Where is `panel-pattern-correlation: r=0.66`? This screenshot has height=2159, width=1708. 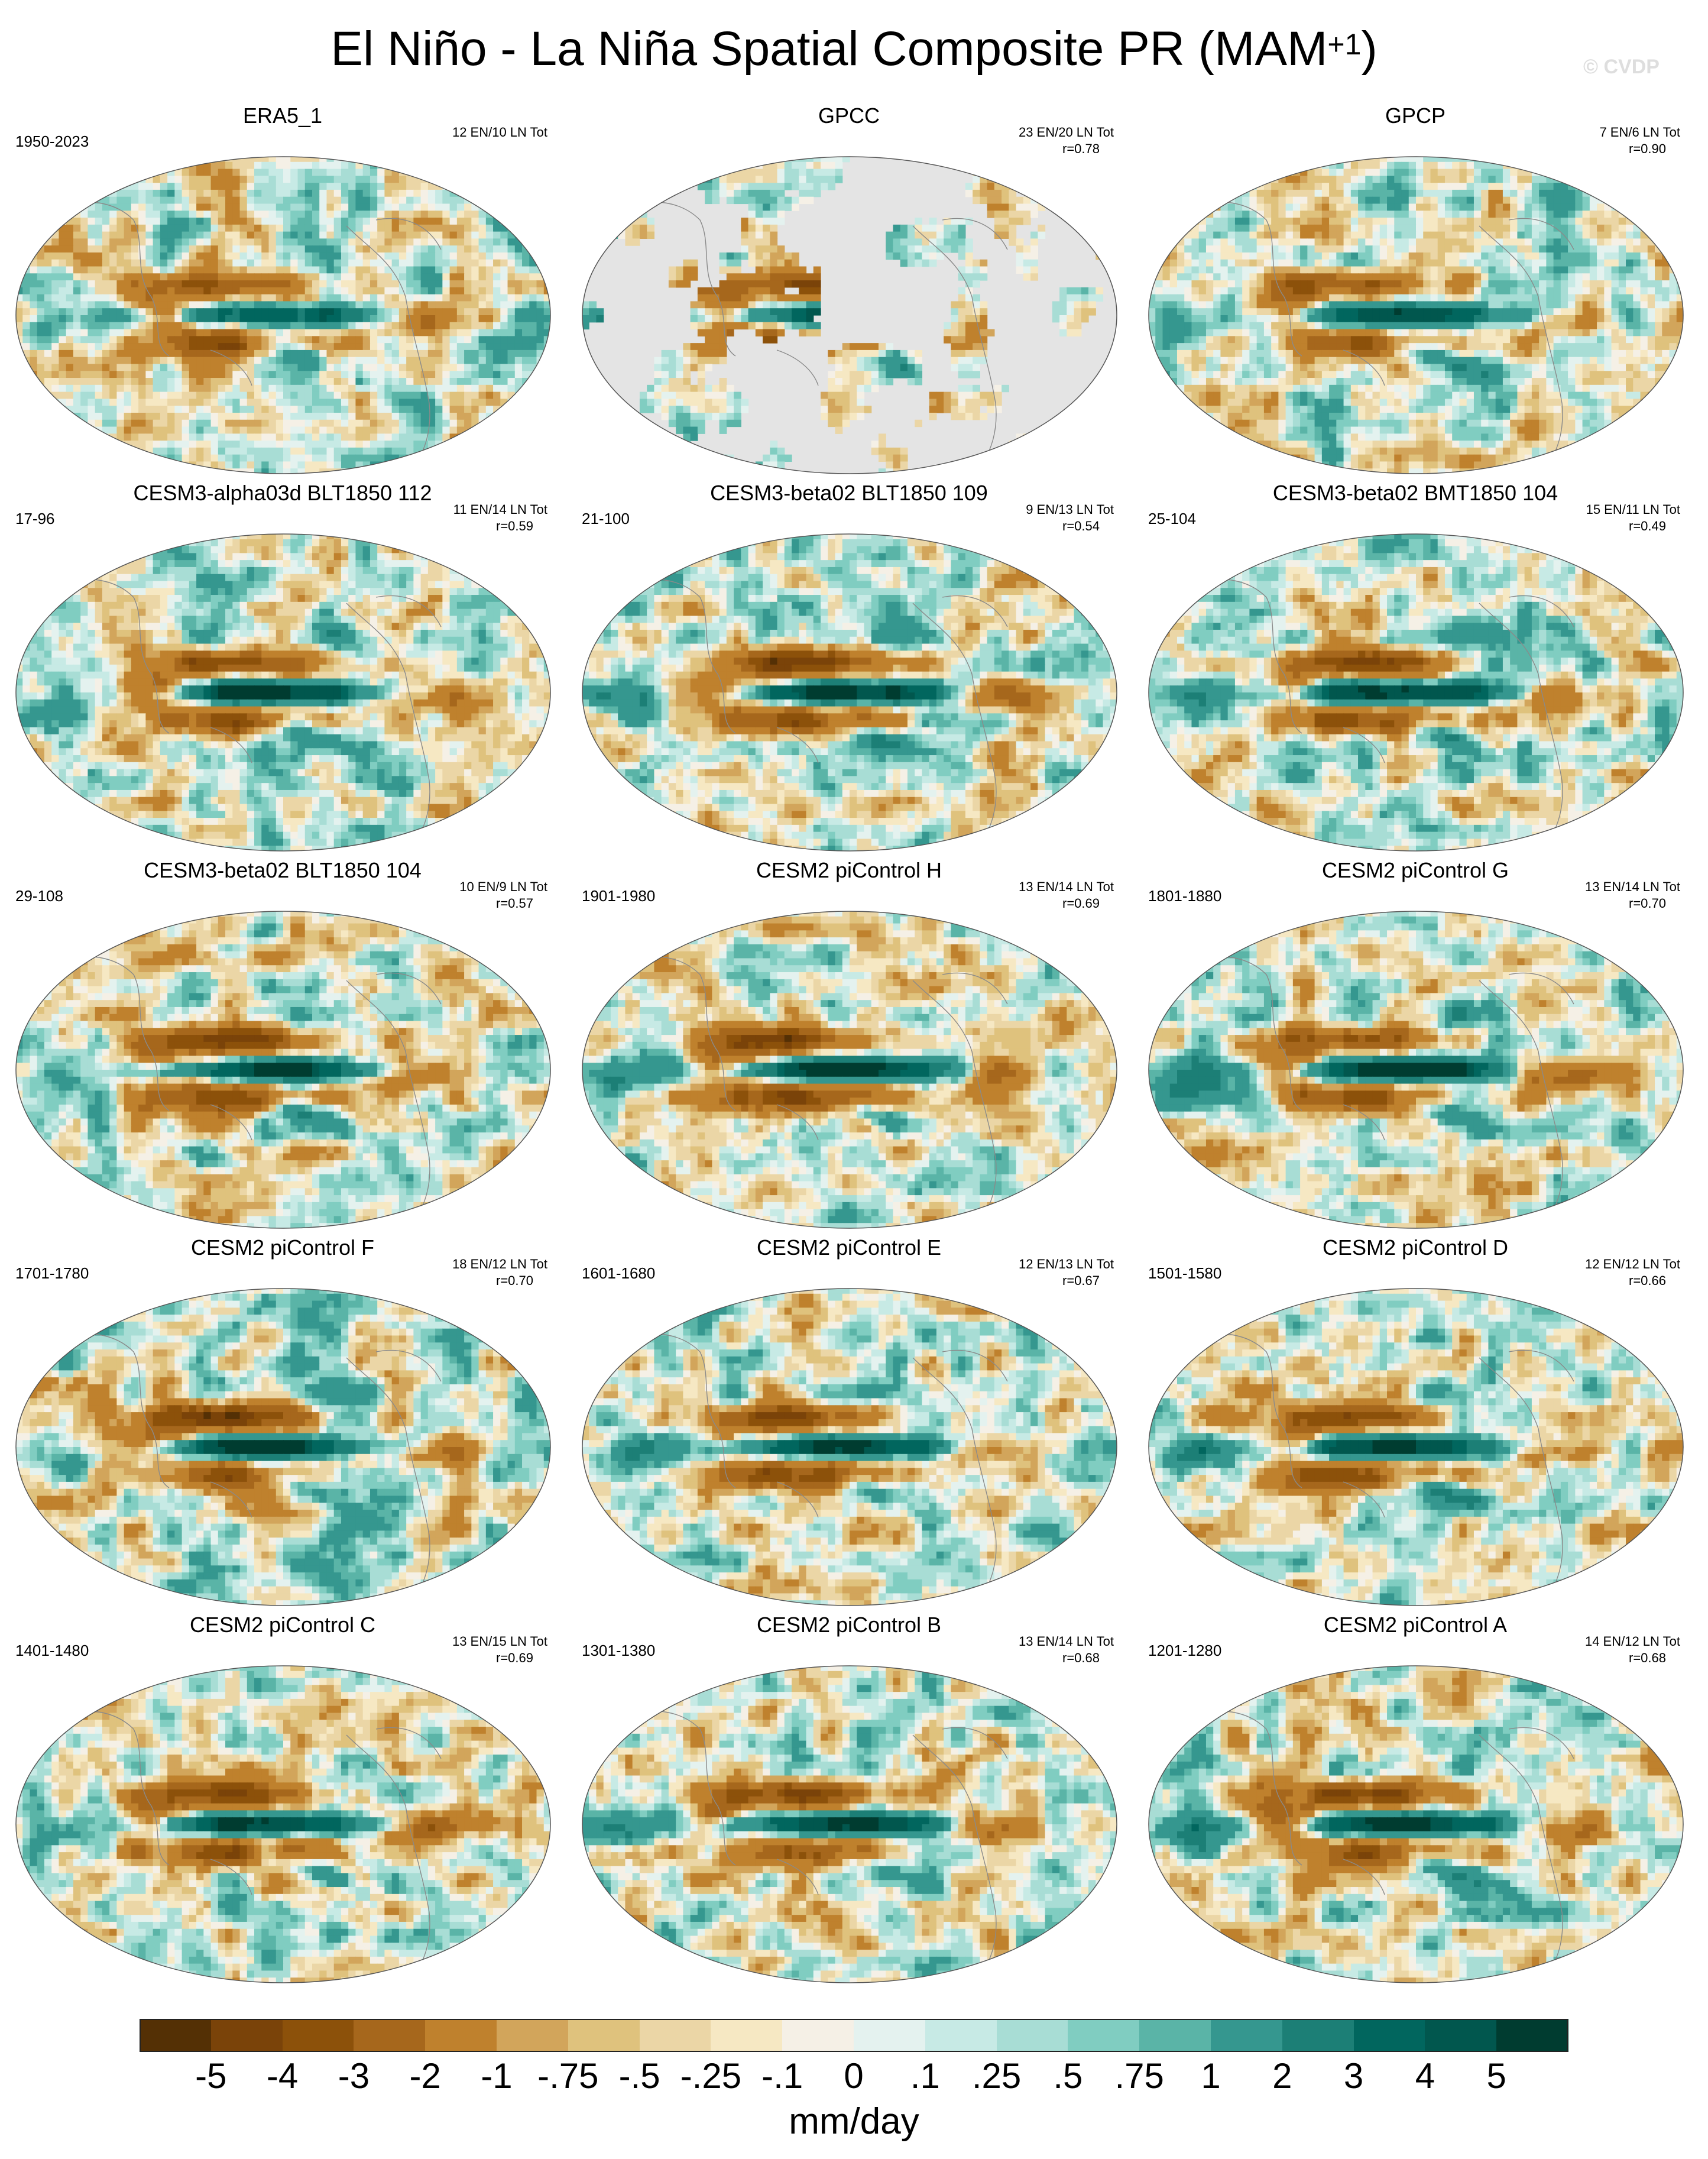 panel-pattern-correlation: r=0.66 is located at coordinates (1632, 1281).